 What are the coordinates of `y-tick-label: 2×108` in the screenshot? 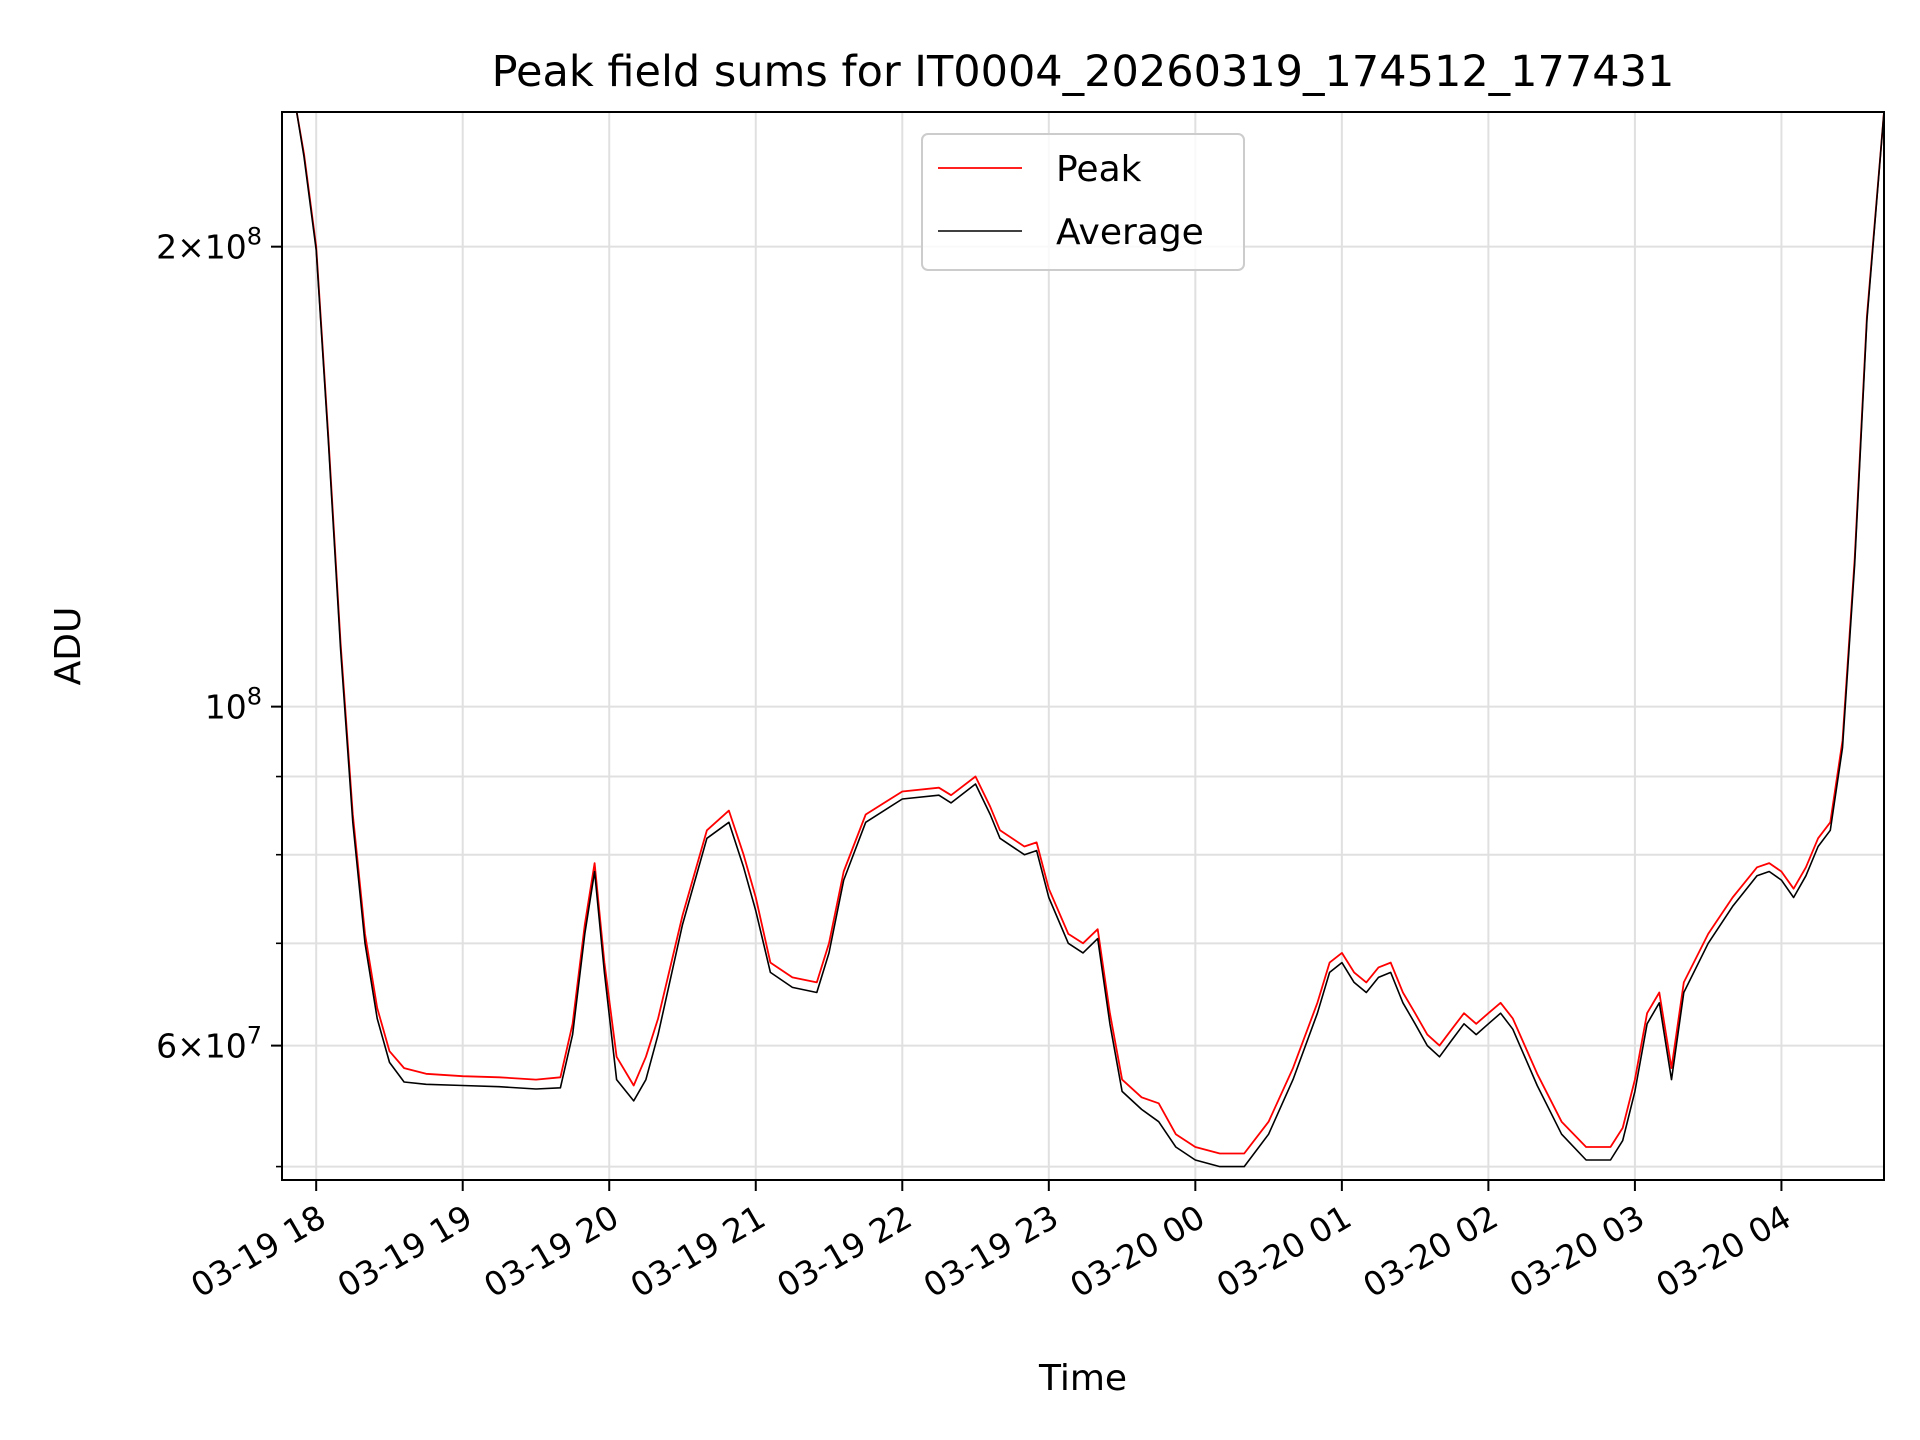 It's located at (209, 245).